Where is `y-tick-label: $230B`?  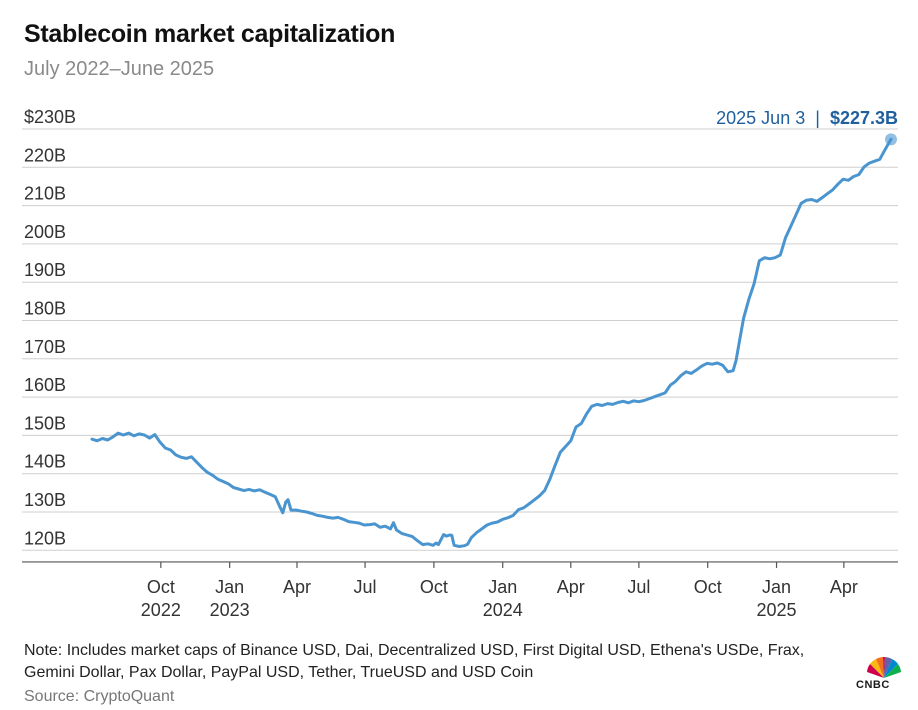 y-tick-label: $230B is located at coordinates (50, 117).